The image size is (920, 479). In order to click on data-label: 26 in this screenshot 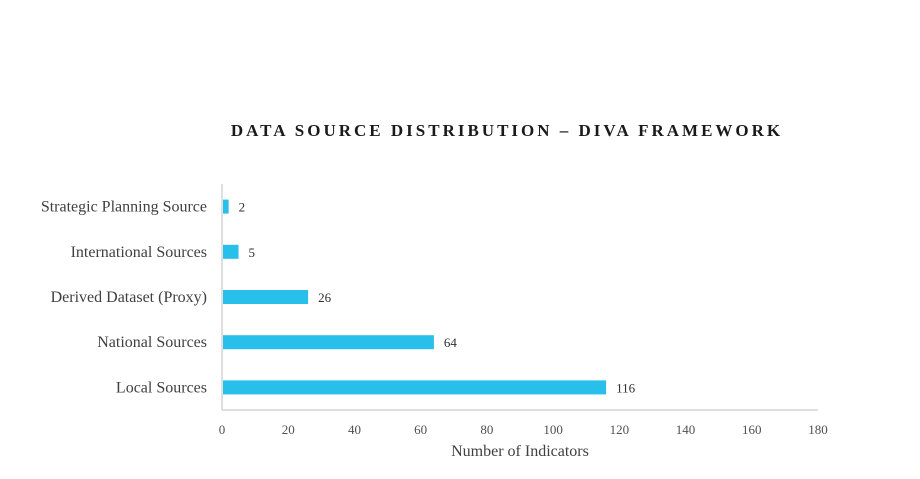, I will do `click(325, 297)`.